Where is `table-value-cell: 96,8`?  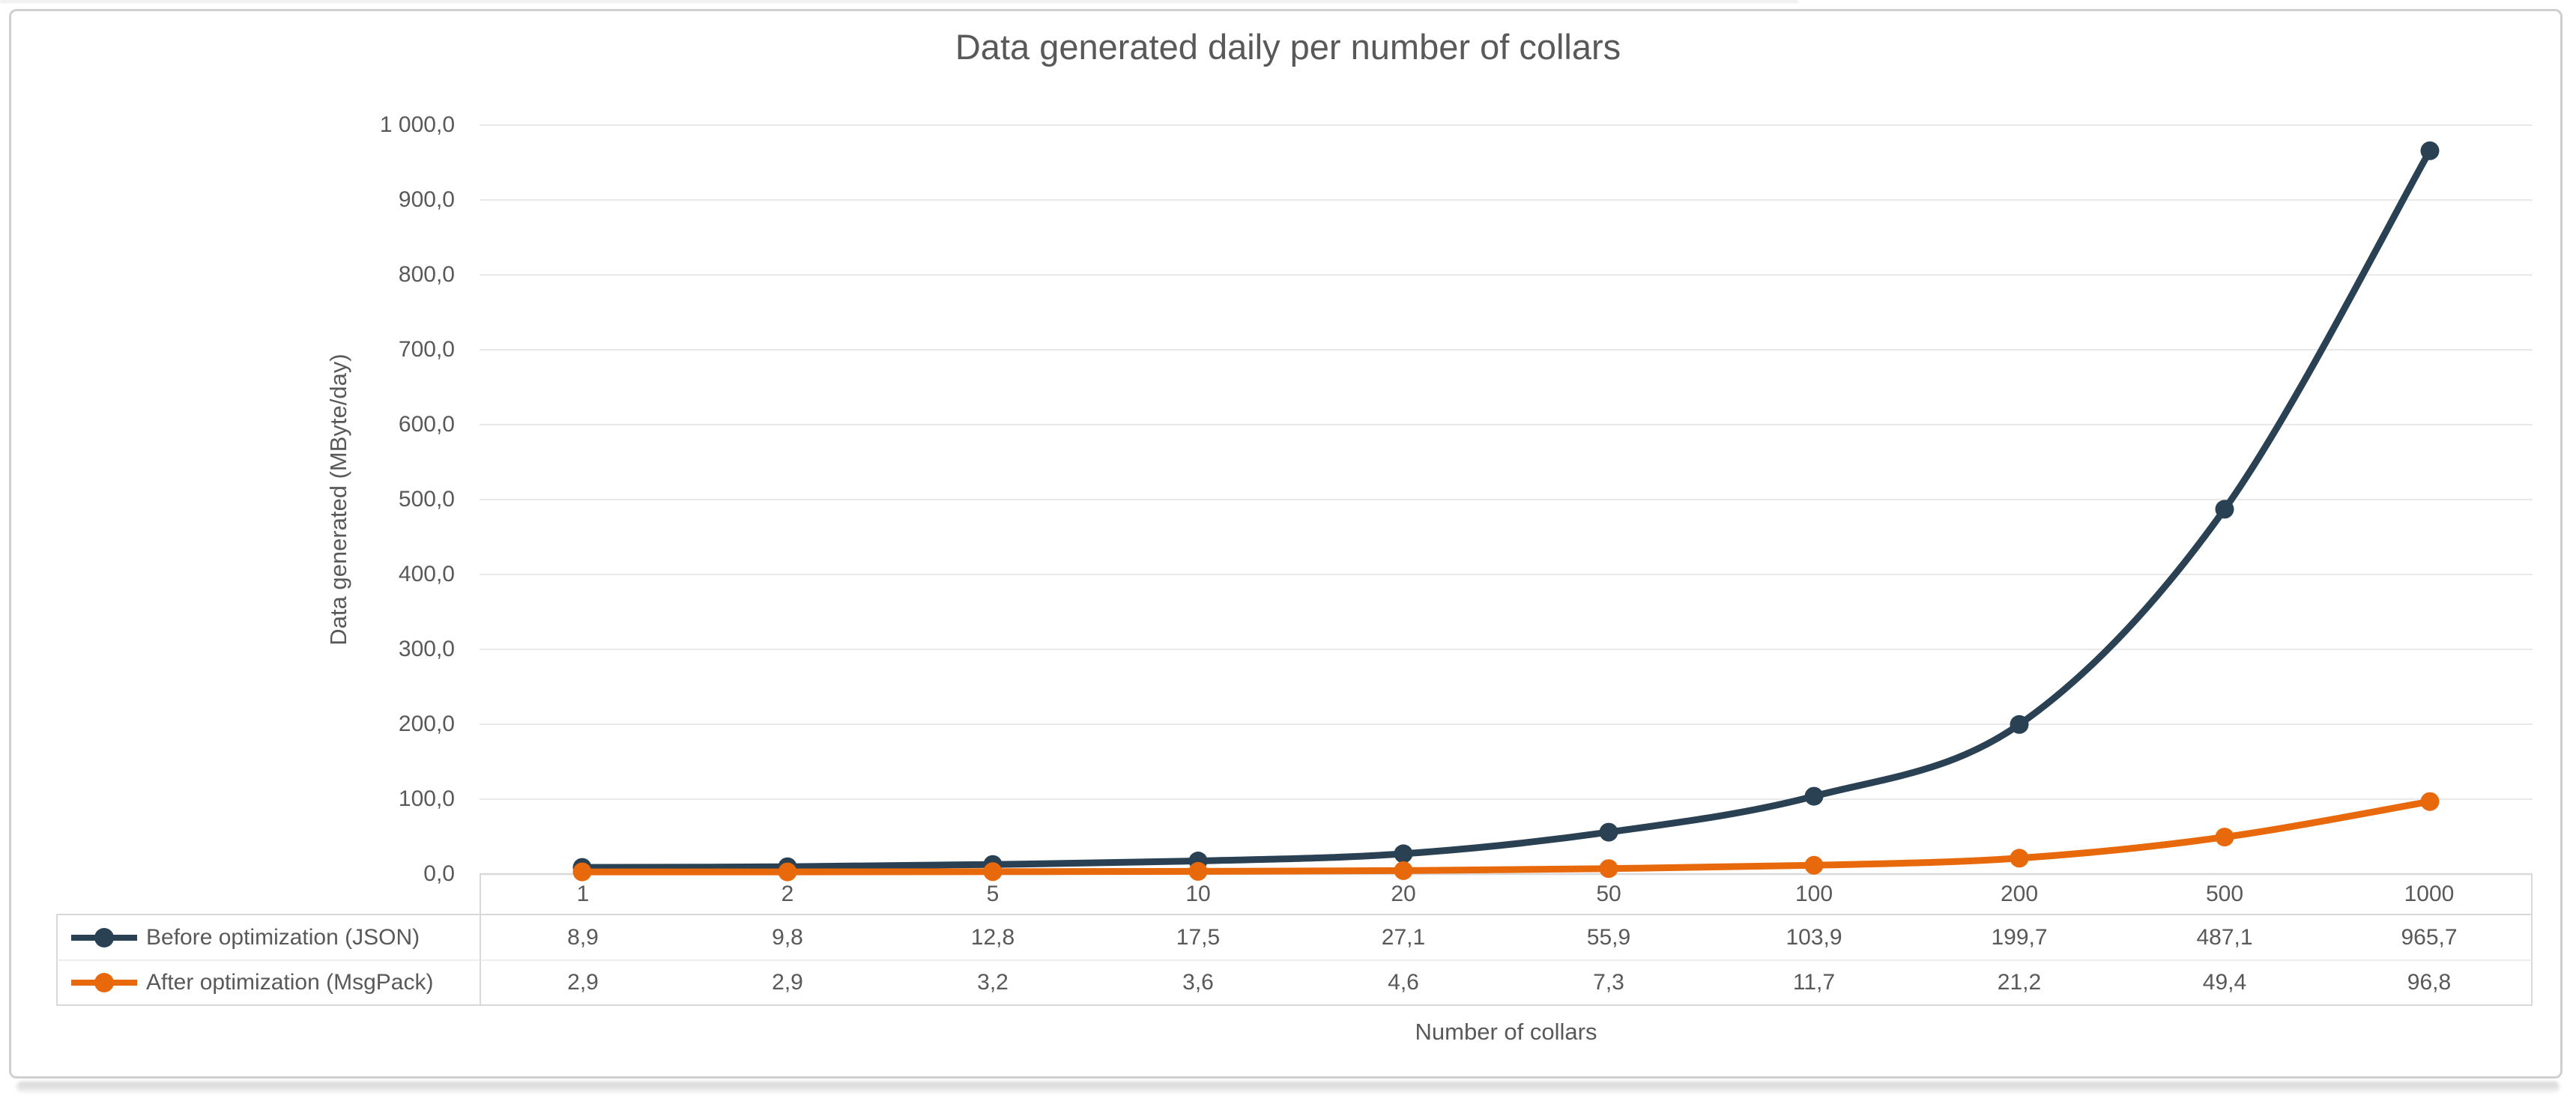
table-value-cell: 96,8 is located at coordinates (2430, 984).